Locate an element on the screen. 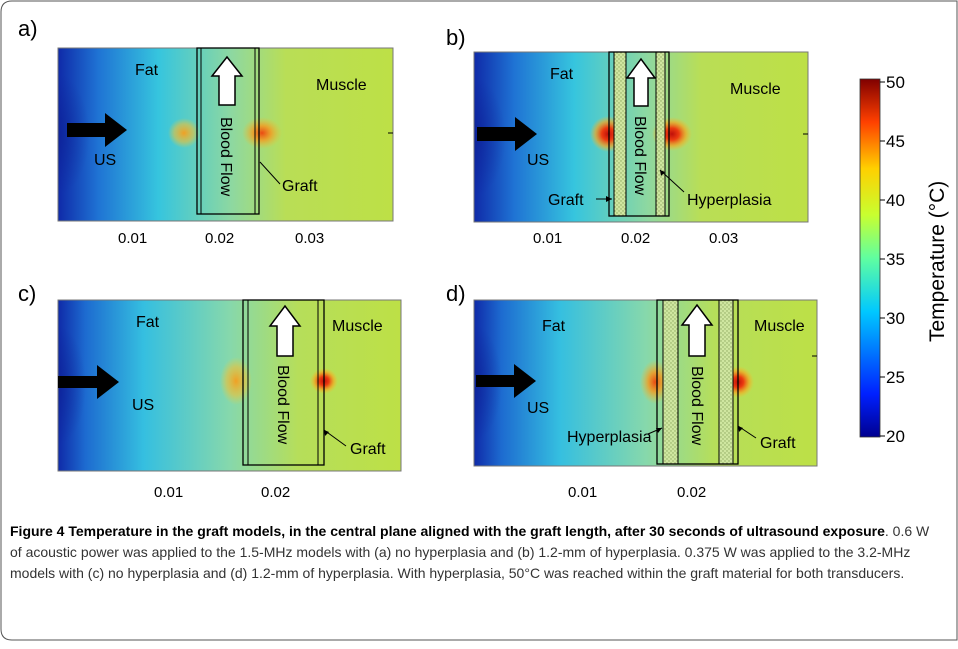 This screenshot has height=649, width=958. panel-d-tick-2: 0.02 is located at coordinates (691, 492).